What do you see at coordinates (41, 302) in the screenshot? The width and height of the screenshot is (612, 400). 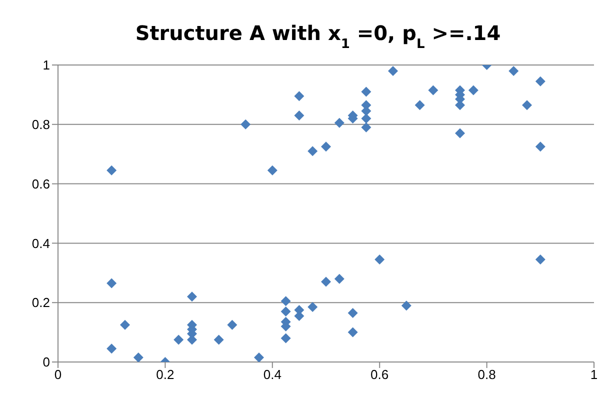 I see `y-tick-label: 0.2` at bounding box center [41, 302].